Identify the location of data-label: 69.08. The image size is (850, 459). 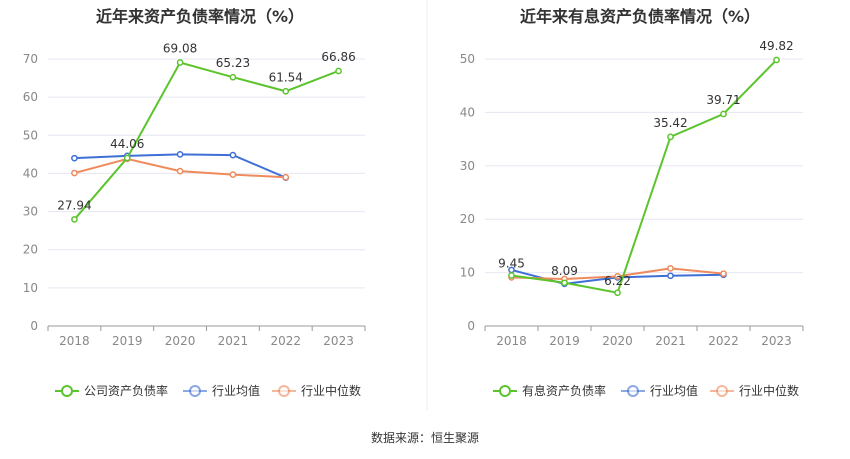
(180, 49).